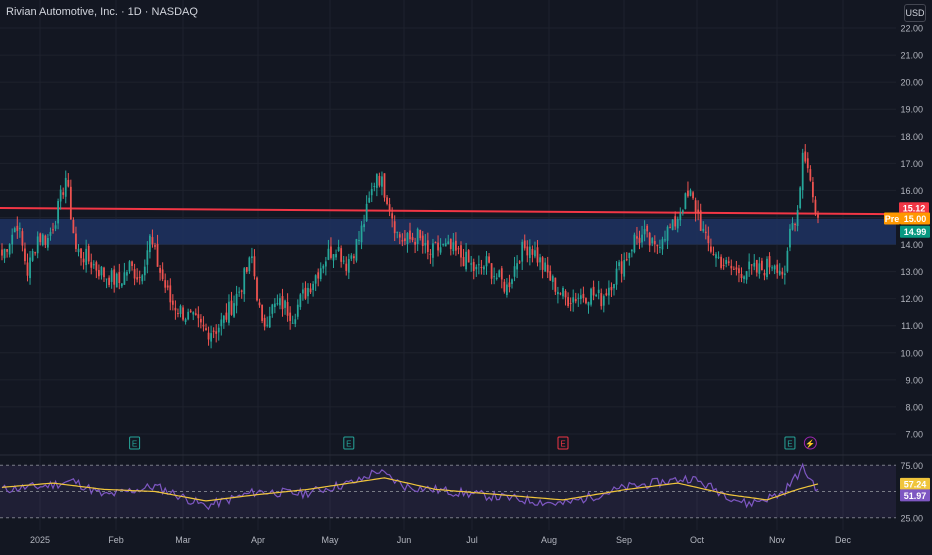  What do you see at coordinates (448, 211) in the screenshot?
I see `resistance-line` at bounding box center [448, 211].